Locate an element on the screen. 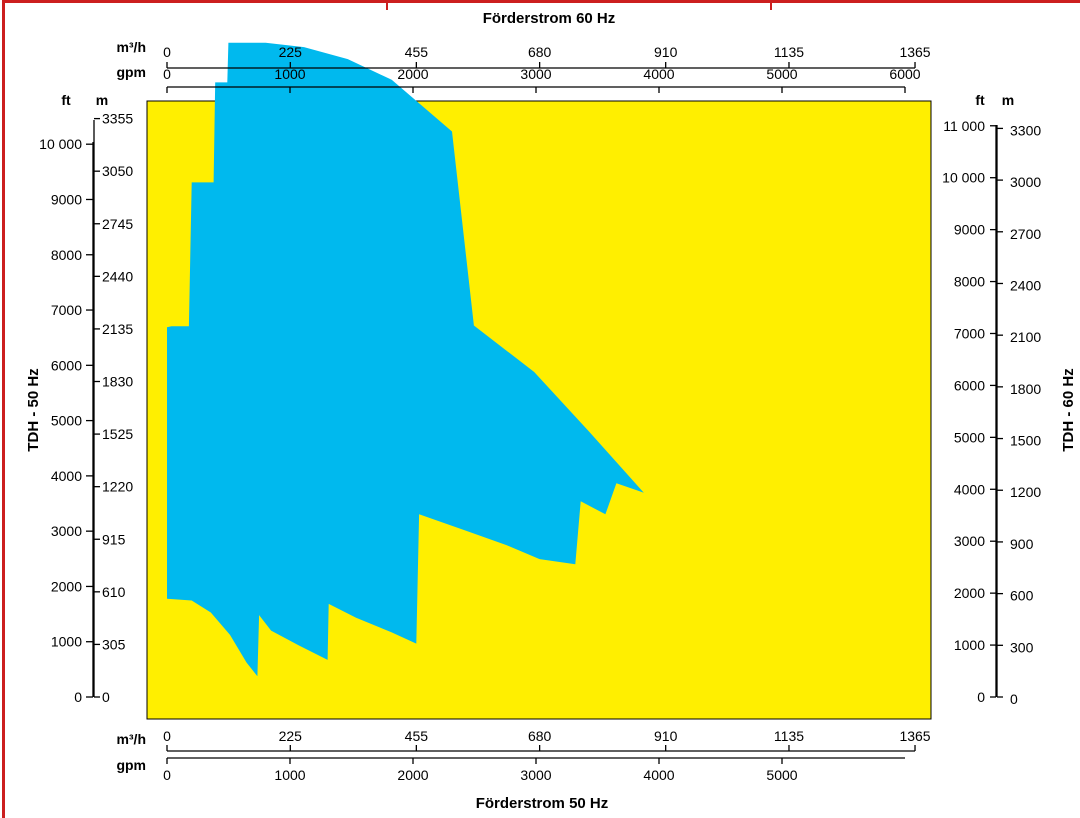  left-m-tick-label: 2745 is located at coordinates (117, 224).